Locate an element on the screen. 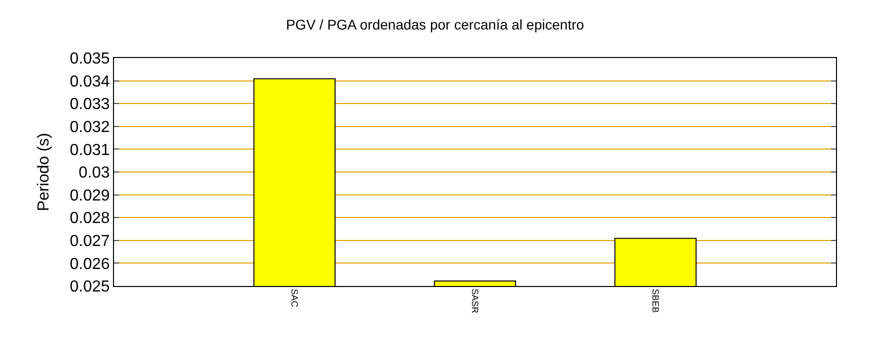 The image size is (870, 350). y-tick-label: 0.03 is located at coordinates (94, 173).